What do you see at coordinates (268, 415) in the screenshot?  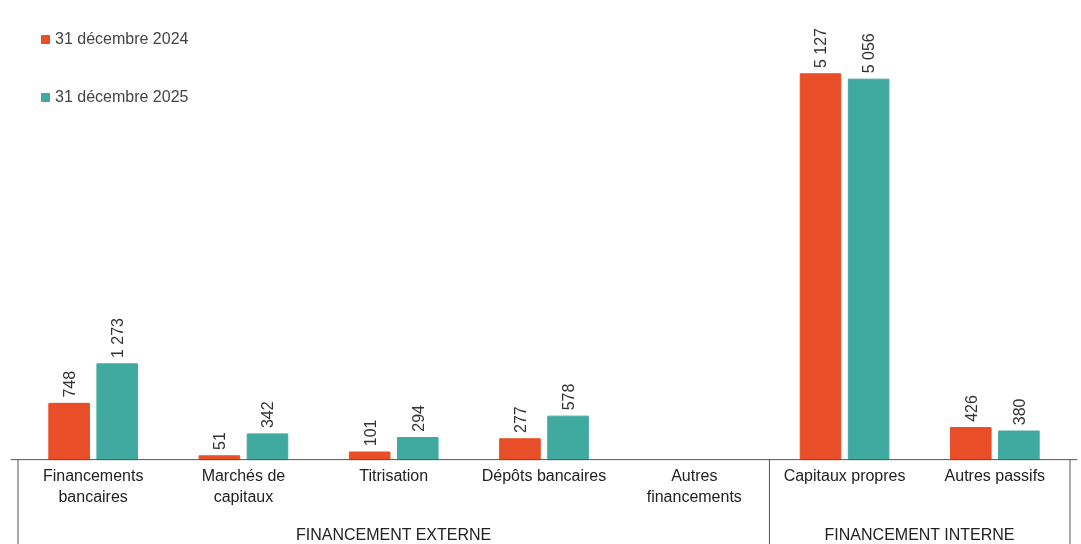 I see `data-label: 342` at bounding box center [268, 415].